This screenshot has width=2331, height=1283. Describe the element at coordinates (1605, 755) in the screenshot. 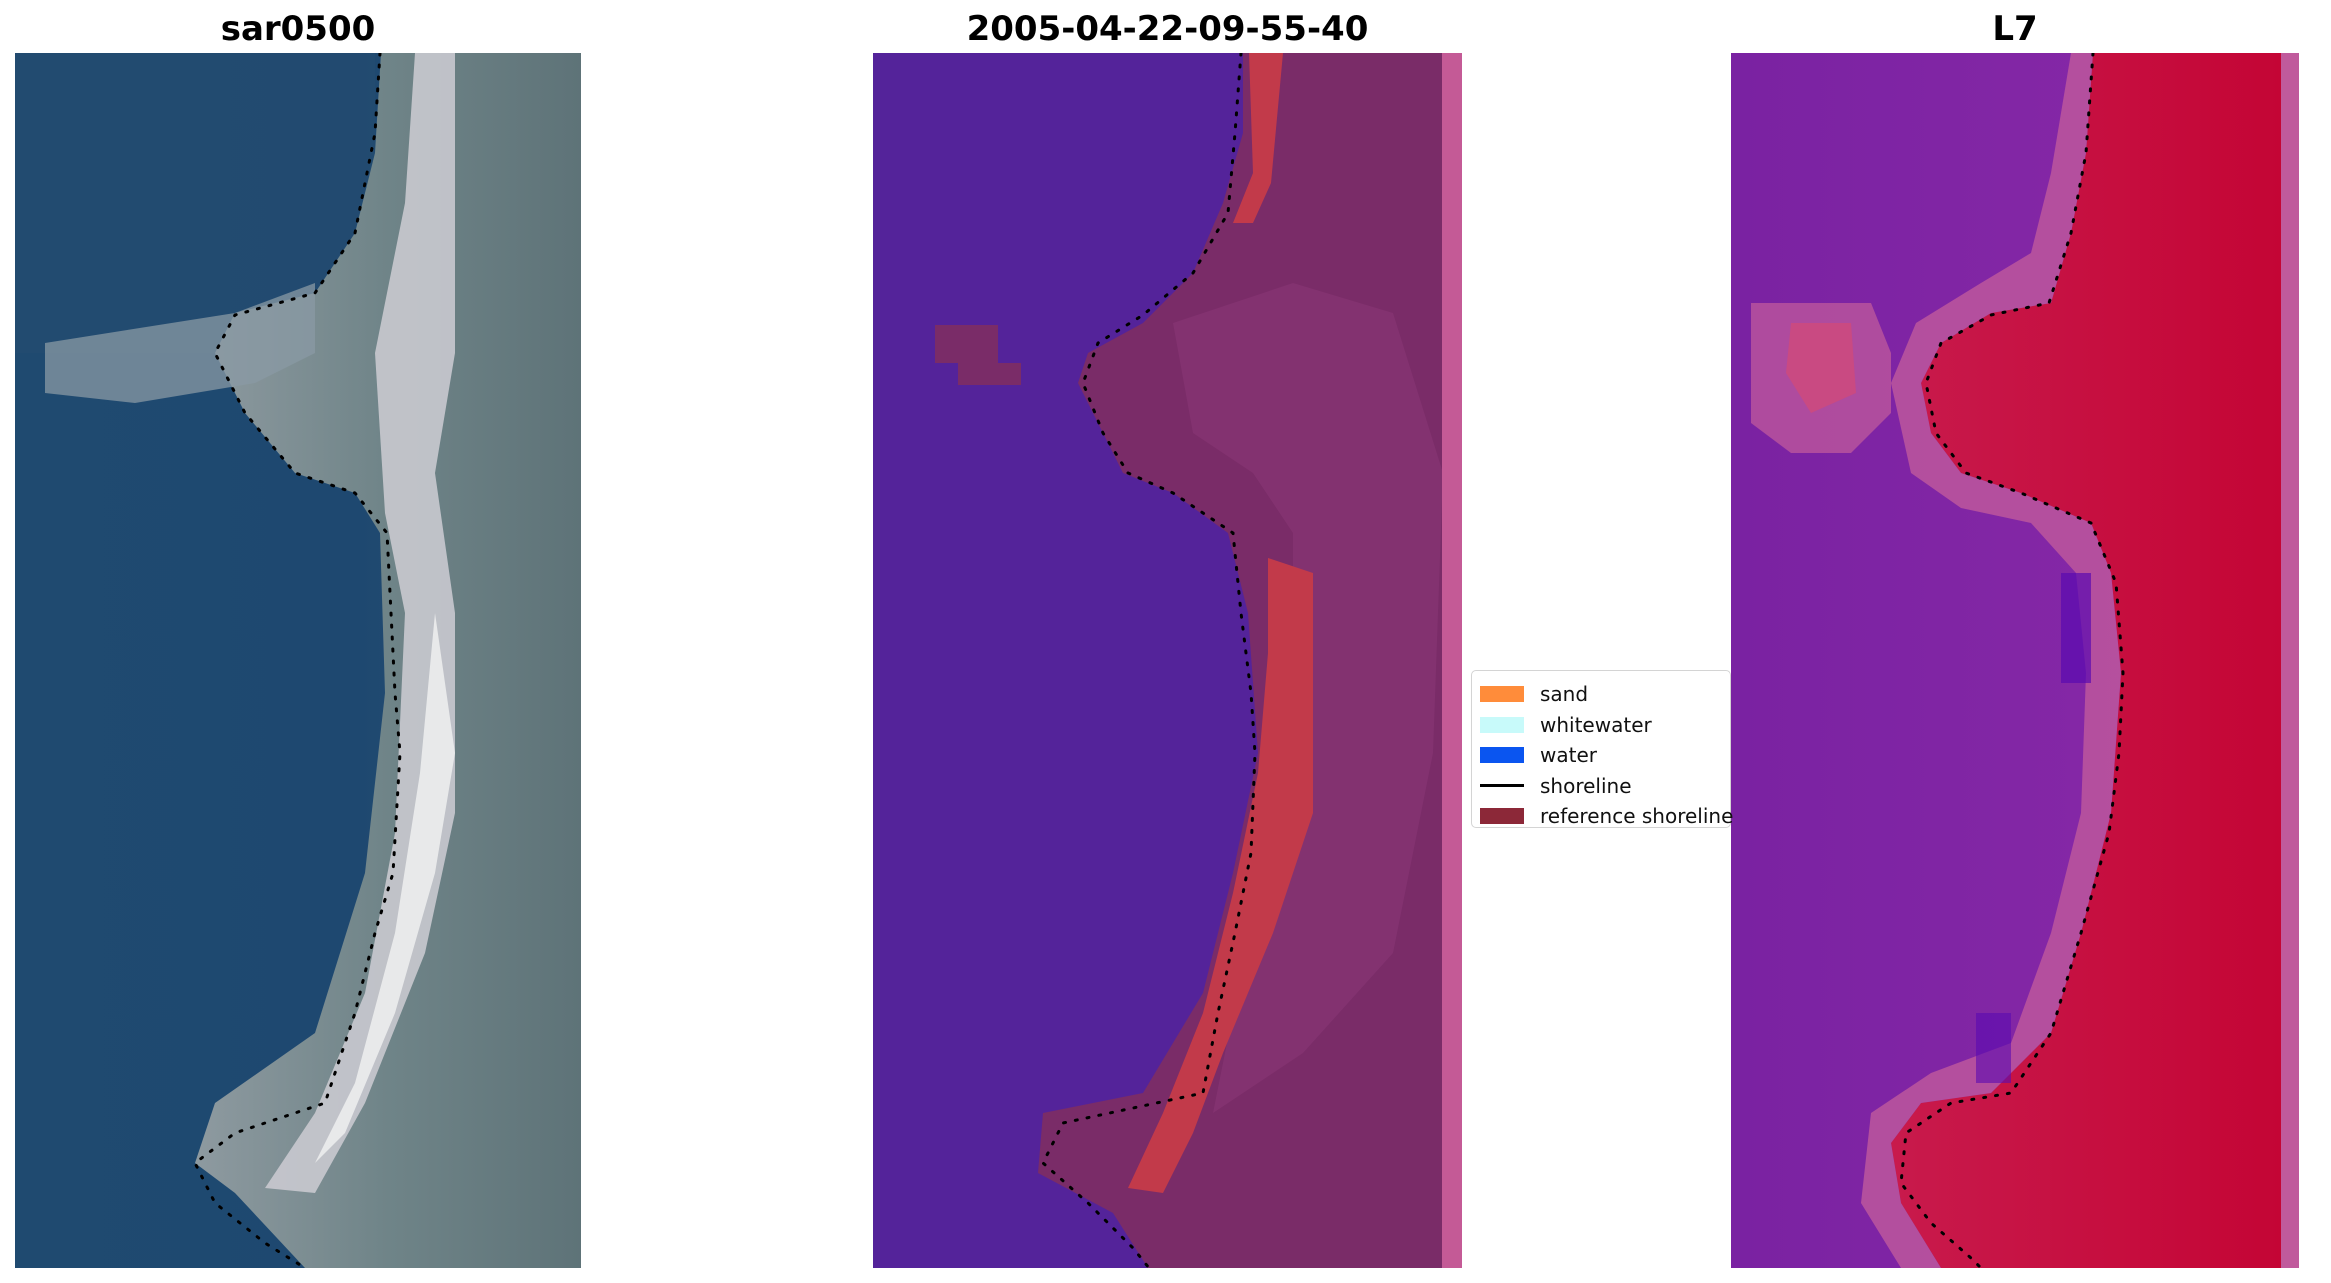

I see `legend-item-water: water` at that location.